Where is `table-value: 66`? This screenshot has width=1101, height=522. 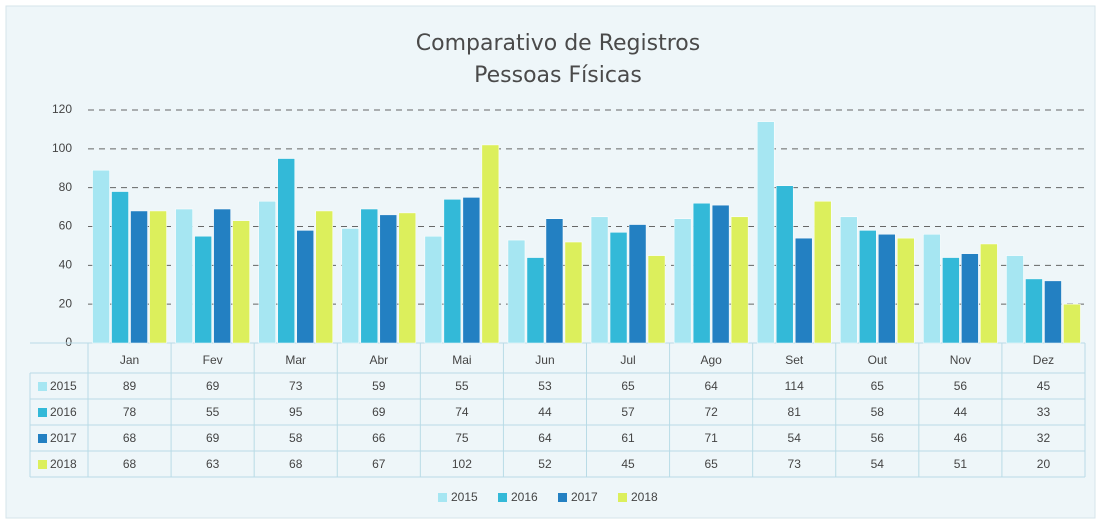 table-value: 66 is located at coordinates (379, 438).